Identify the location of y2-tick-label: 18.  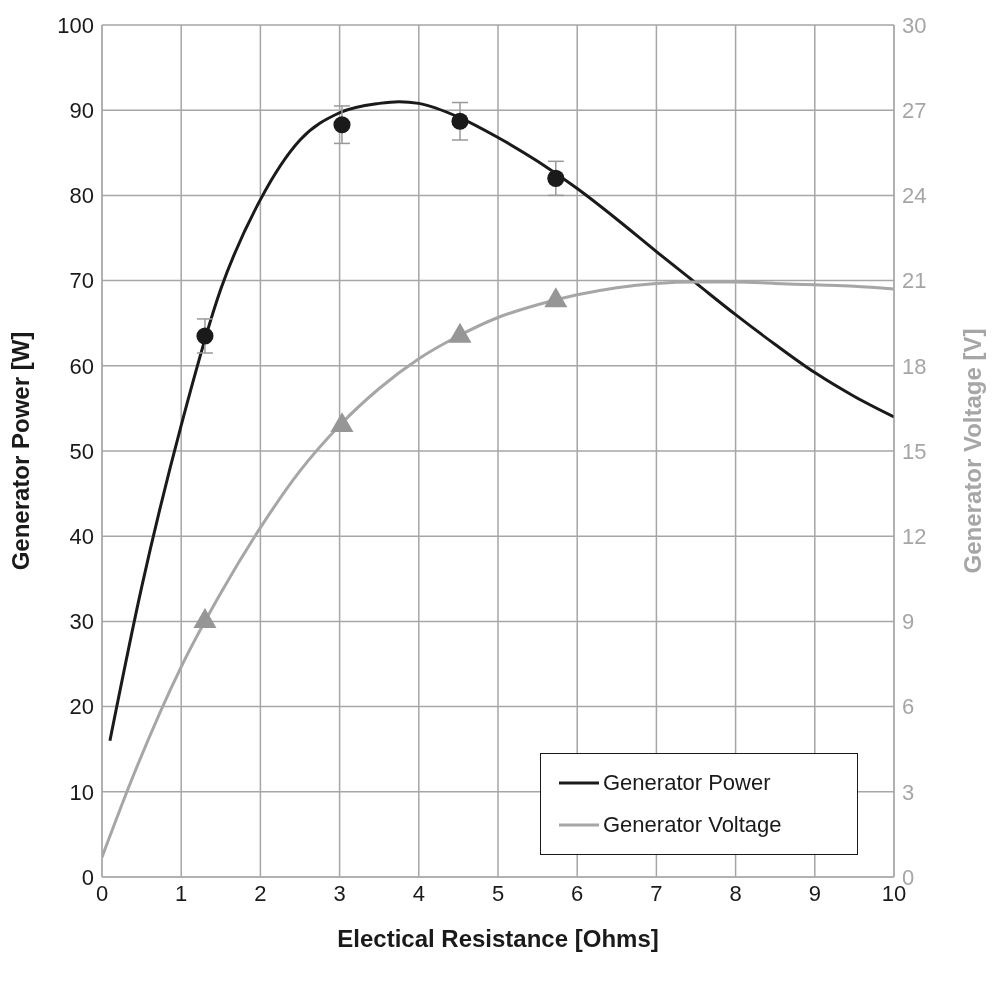
(914, 366).